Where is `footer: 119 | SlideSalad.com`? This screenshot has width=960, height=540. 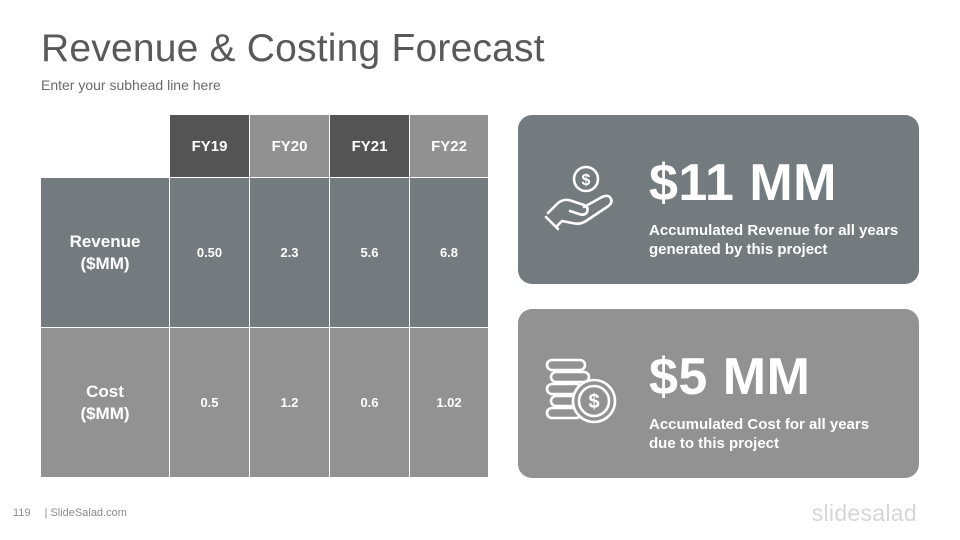
footer: 119 | SlideSalad.com is located at coordinates (70, 513).